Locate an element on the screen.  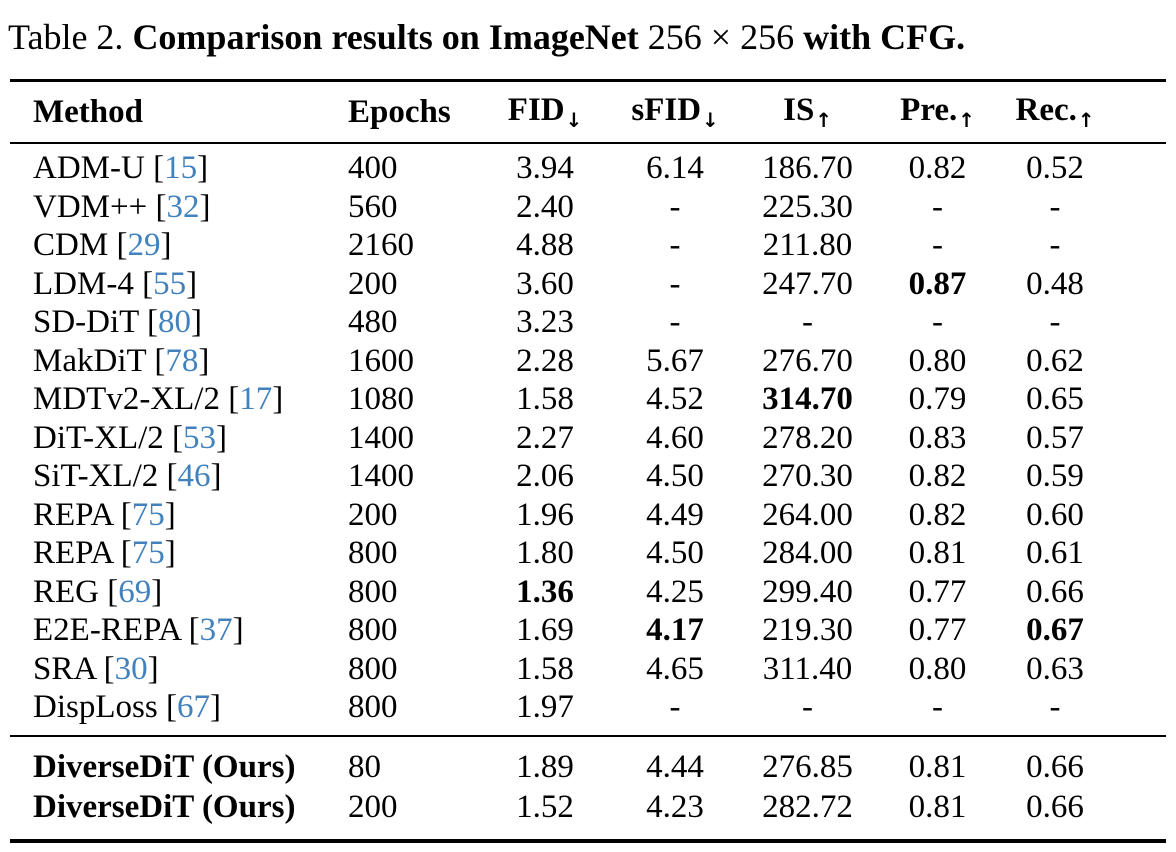
epochs-cell: 1080 is located at coordinates (381, 399).